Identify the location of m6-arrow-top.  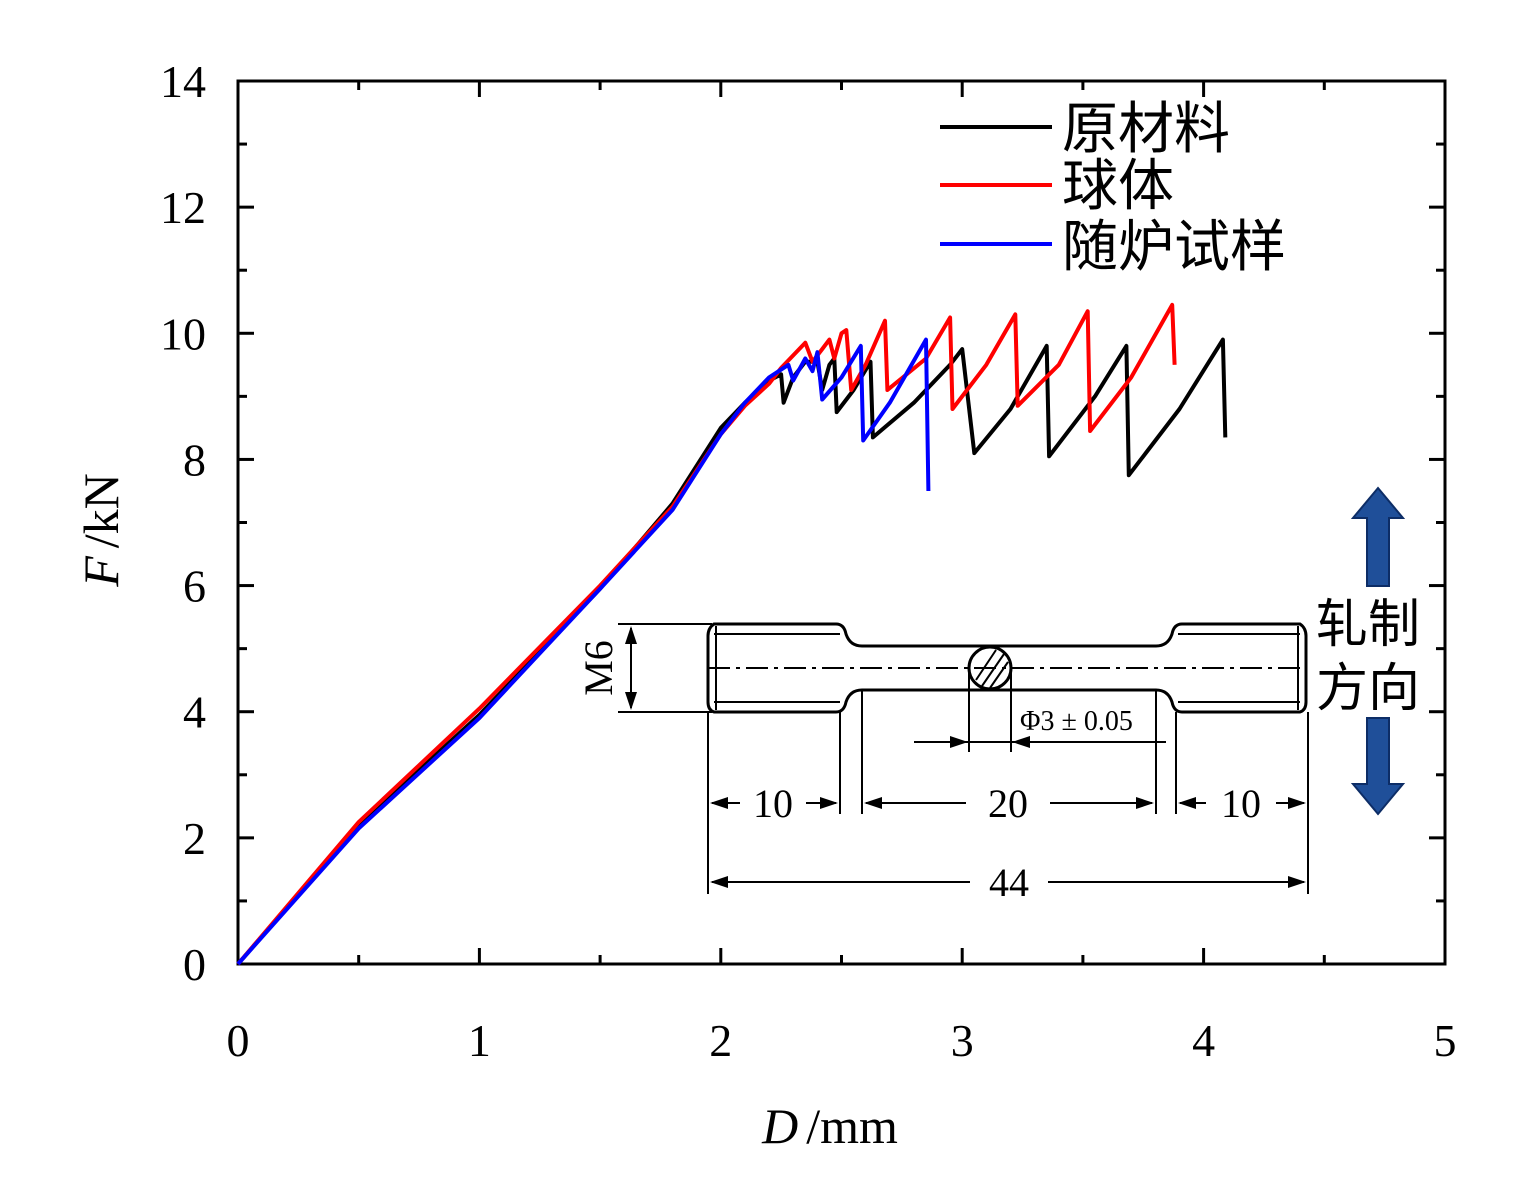
(631, 635).